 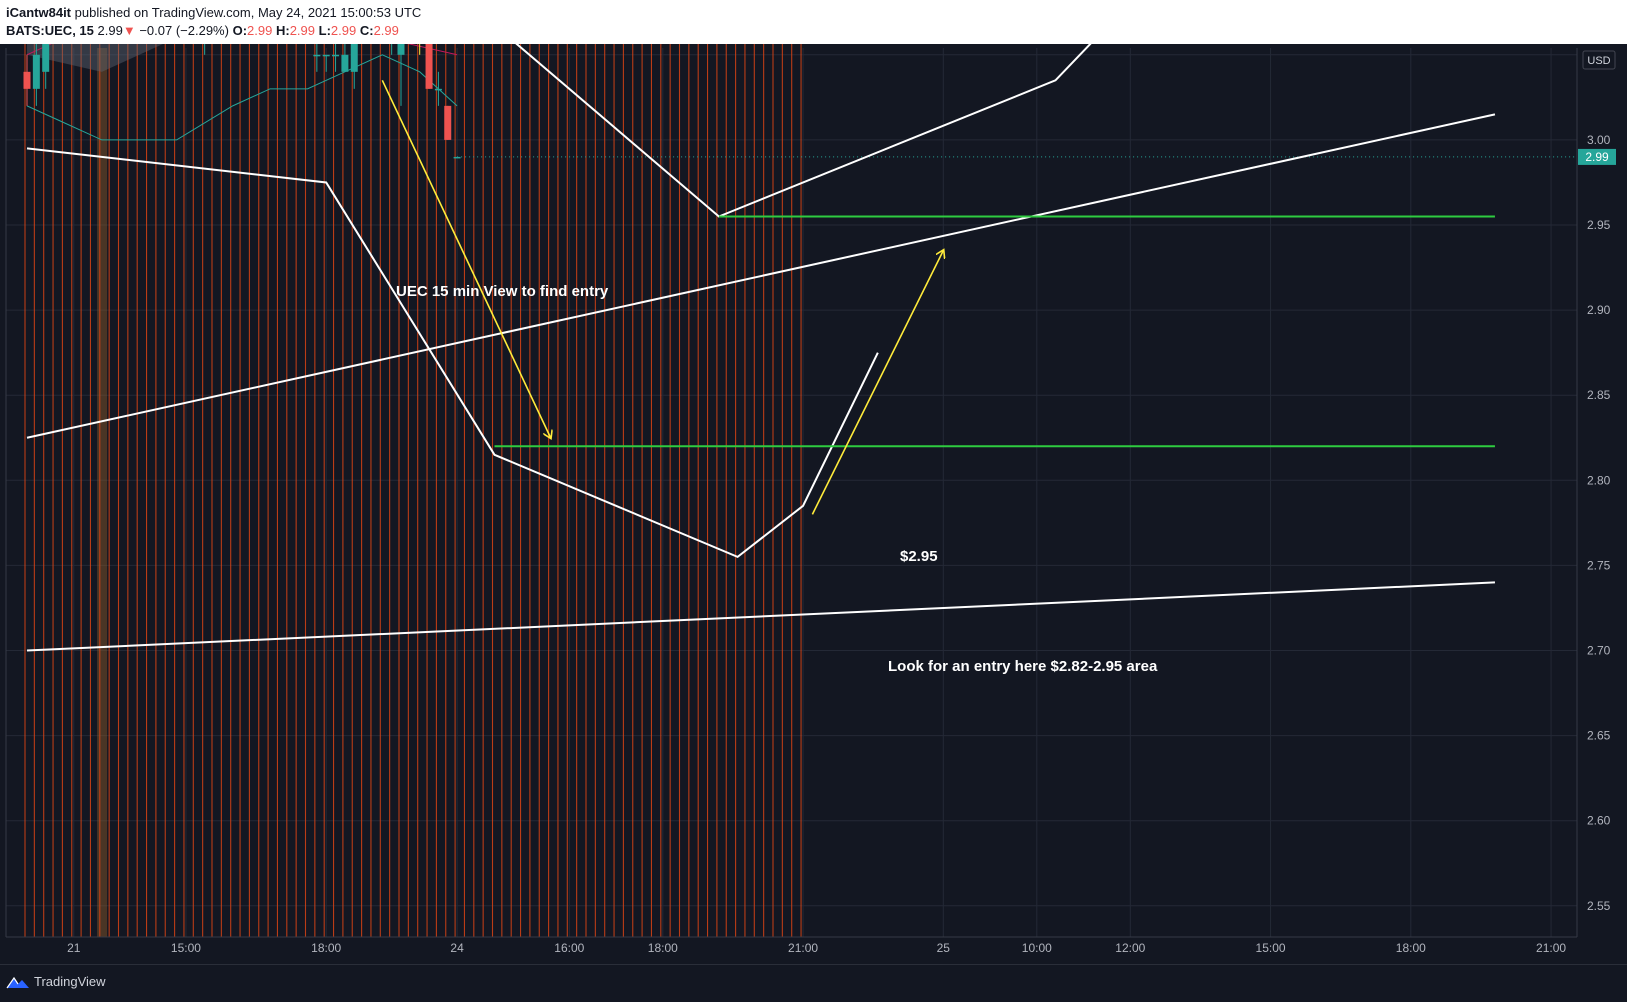 I want to click on last-price: 2.99, so click(x=110, y=30).